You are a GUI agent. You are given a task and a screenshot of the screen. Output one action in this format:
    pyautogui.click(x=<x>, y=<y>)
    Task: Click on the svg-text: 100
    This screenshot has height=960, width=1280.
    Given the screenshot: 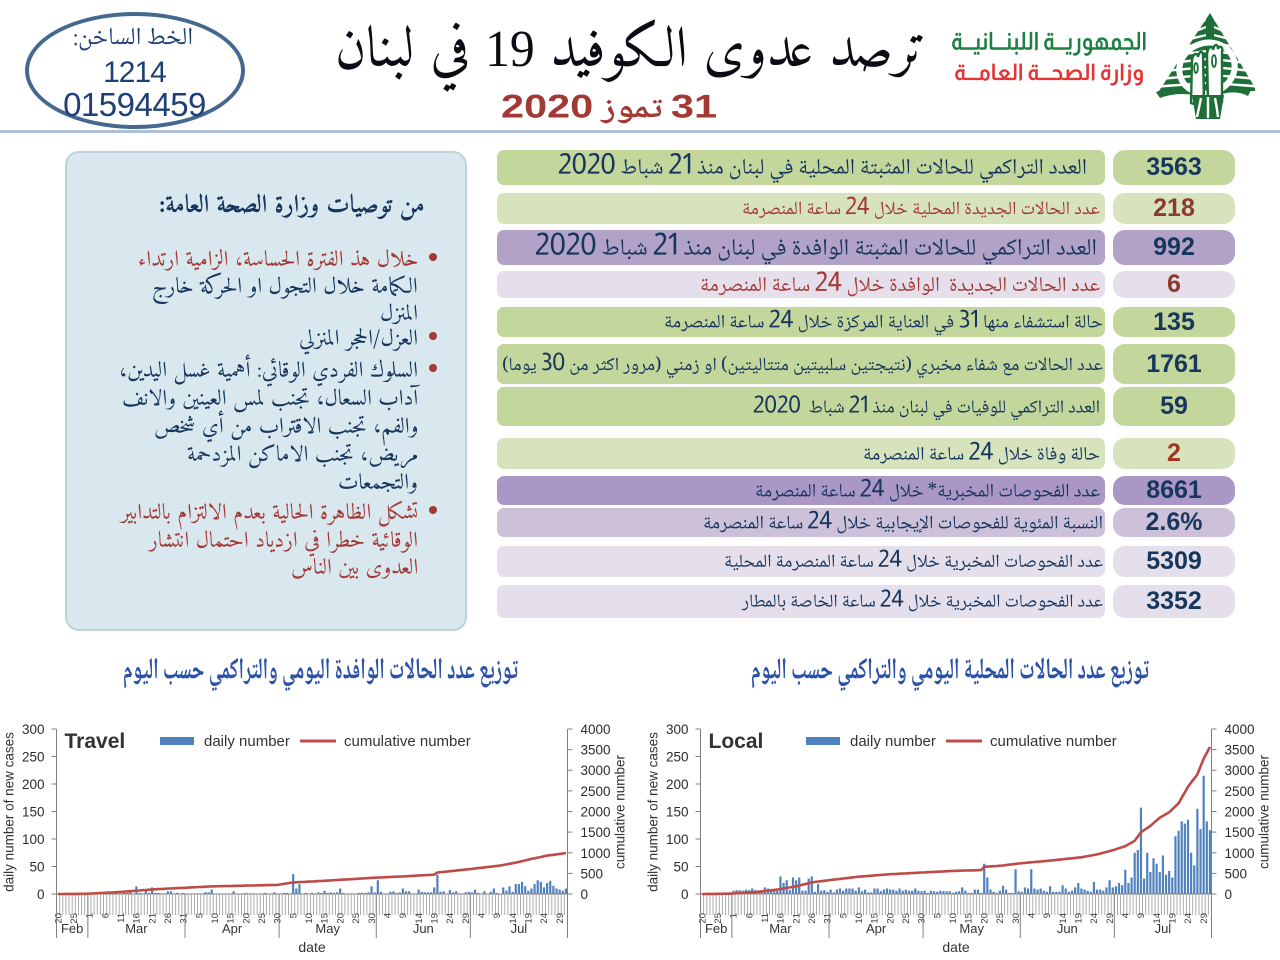 What is the action you would take?
    pyautogui.click(x=33, y=839)
    